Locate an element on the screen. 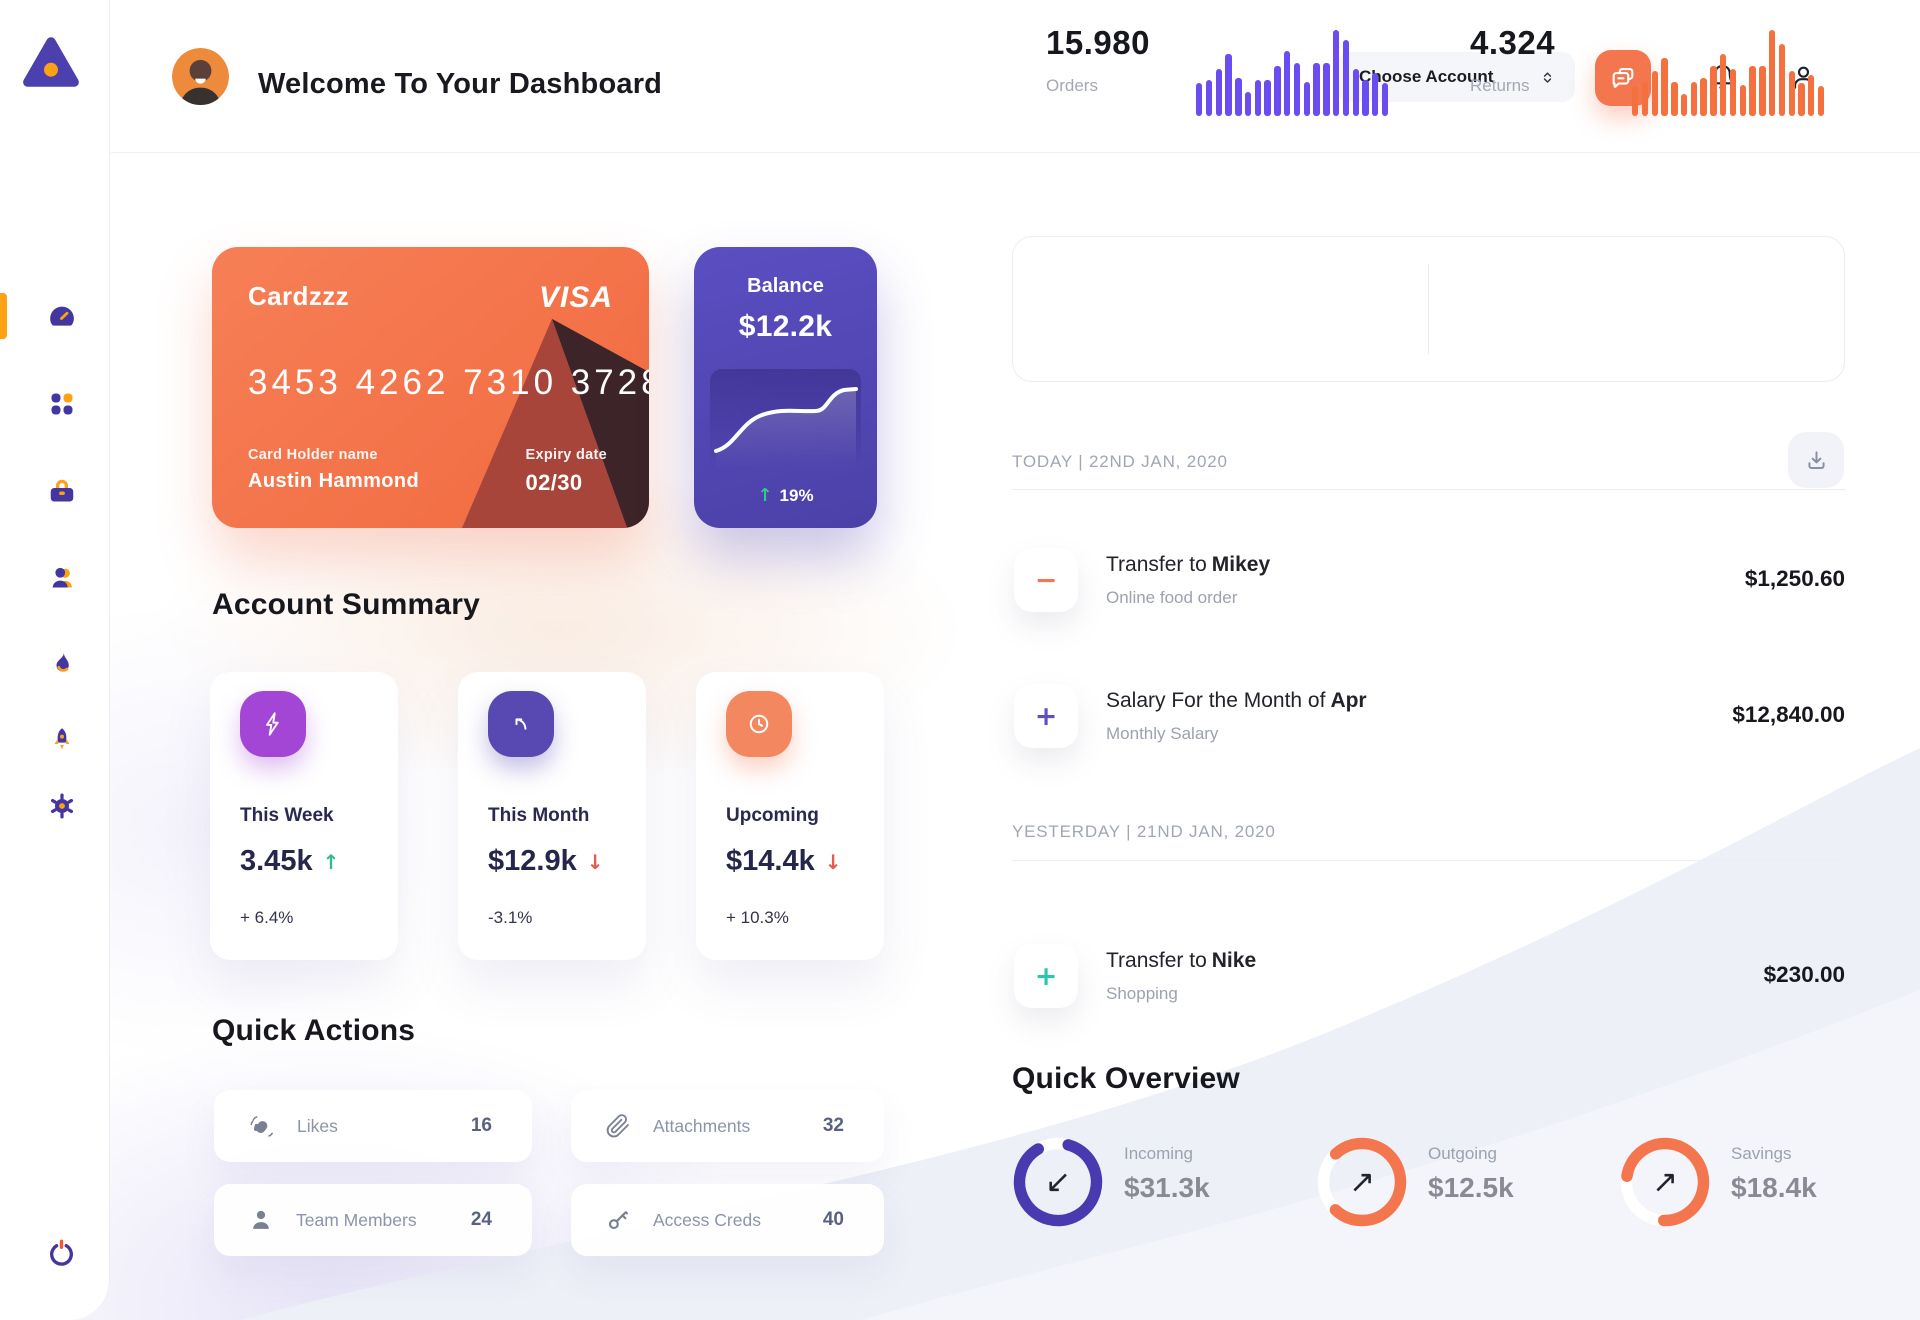 This screenshot has height=1320, width=1920. trend-arrow-icon: ↑ is located at coordinates (331, 861).